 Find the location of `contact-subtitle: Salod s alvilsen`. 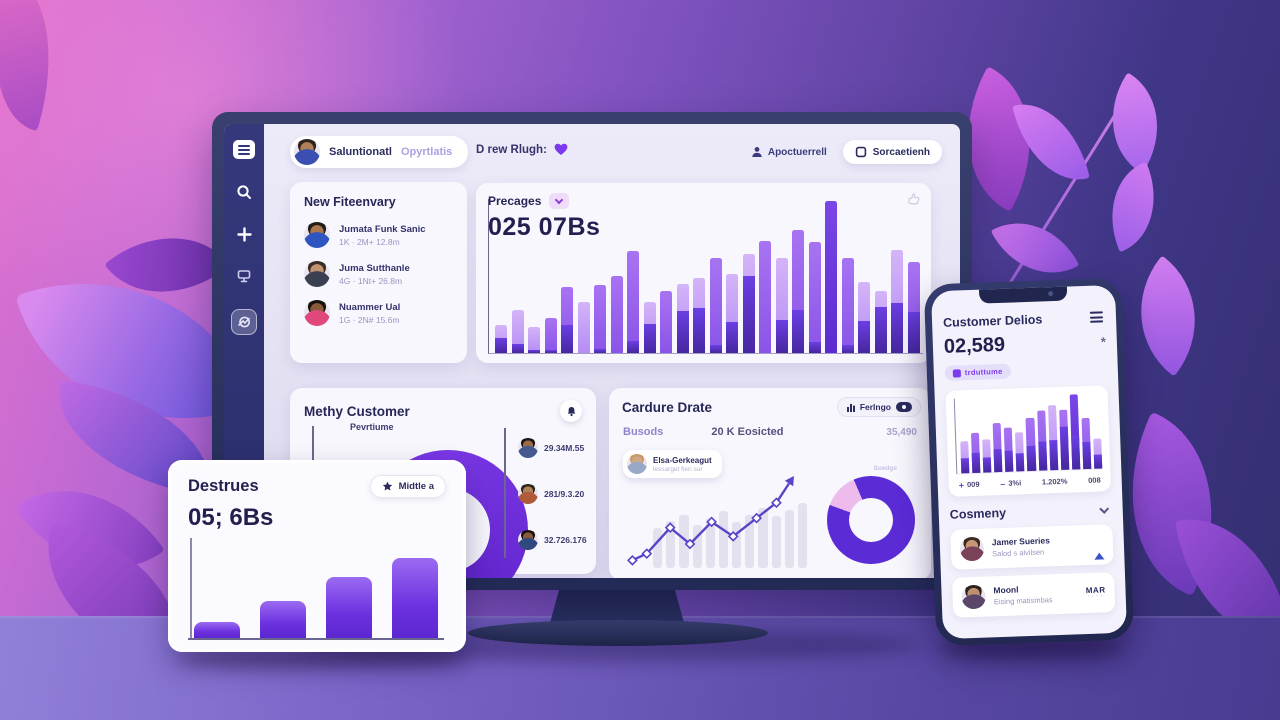

contact-subtitle: Salod s alvilsen is located at coordinates (1018, 553).